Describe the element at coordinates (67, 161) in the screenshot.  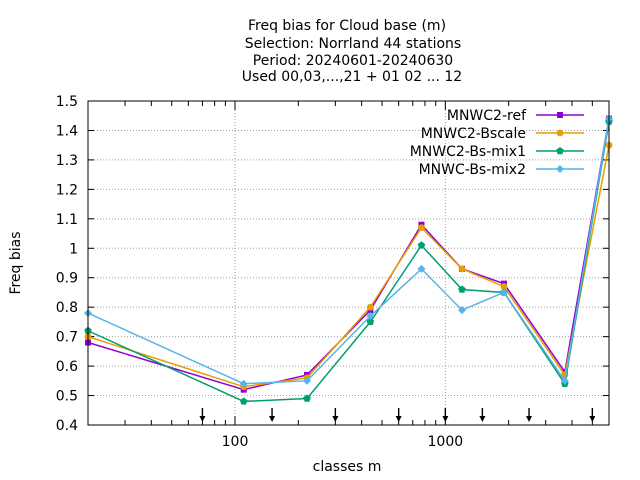
I see `y-tick-label: 1.3` at that location.